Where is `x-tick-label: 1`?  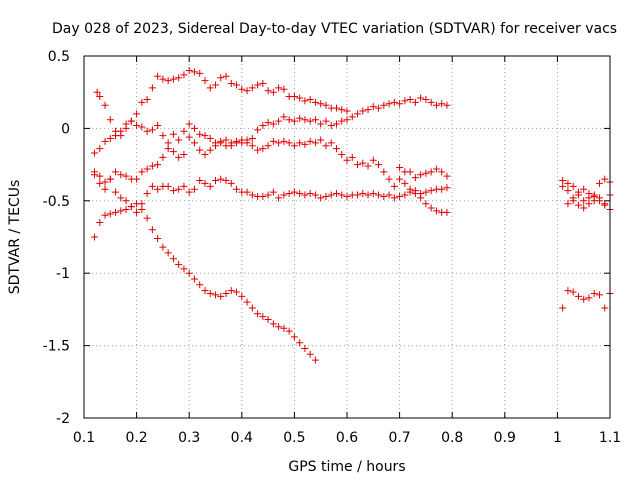 x-tick-label: 1 is located at coordinates (557, 438).